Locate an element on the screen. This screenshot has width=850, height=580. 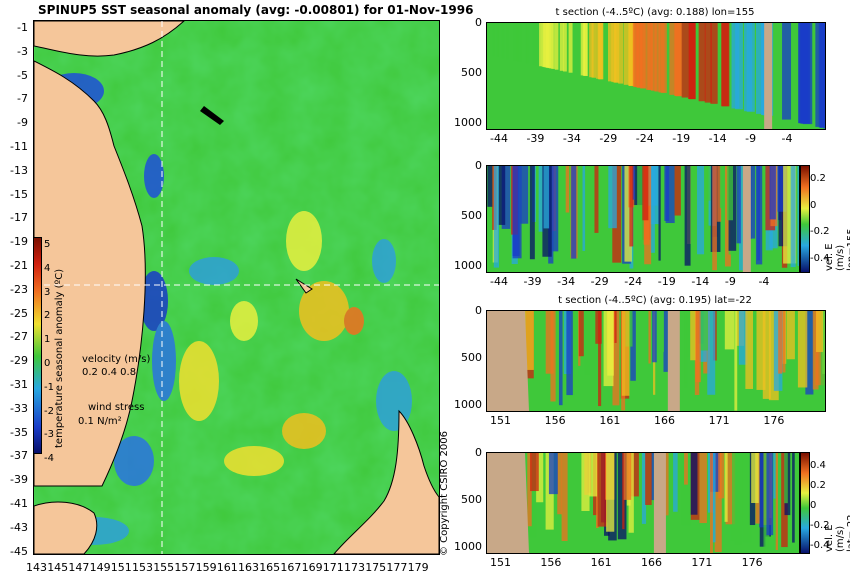
sst-colorbar-tick: -3 is located at coordinates (49, 435).